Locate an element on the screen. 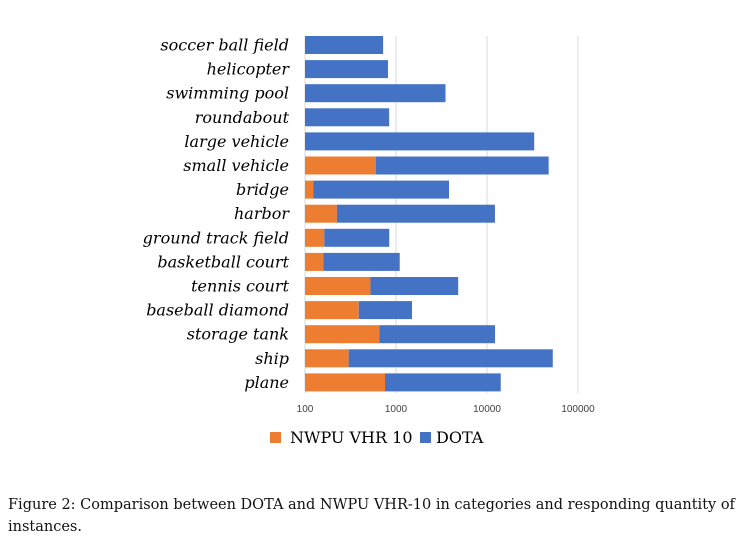 The image size is (755, 540). x-tick-label: 100 is located at coordinates (305, 409).